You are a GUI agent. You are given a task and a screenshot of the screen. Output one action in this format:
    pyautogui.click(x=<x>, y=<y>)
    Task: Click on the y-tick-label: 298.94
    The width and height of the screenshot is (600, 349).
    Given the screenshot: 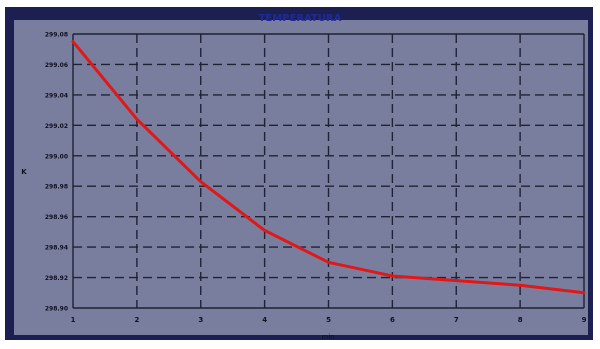 What is the action you would take?
    pyautogui.click(x=56, y=248)
    